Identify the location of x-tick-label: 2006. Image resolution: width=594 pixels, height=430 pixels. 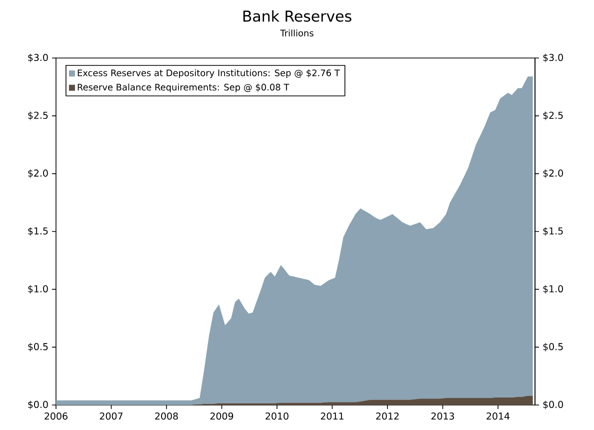
(56, 416).